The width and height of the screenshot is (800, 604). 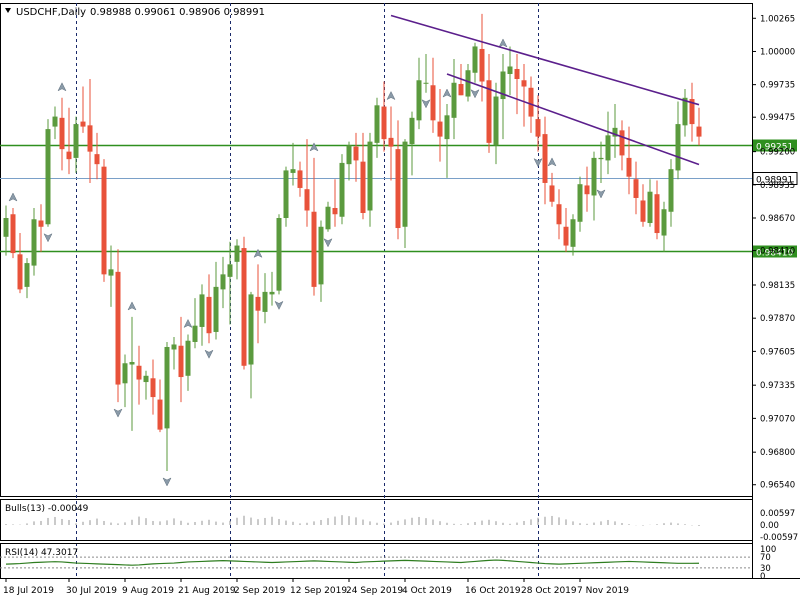 I want to click on x-tick-label: 9 Aug 2019, so click(x=148, y=591).